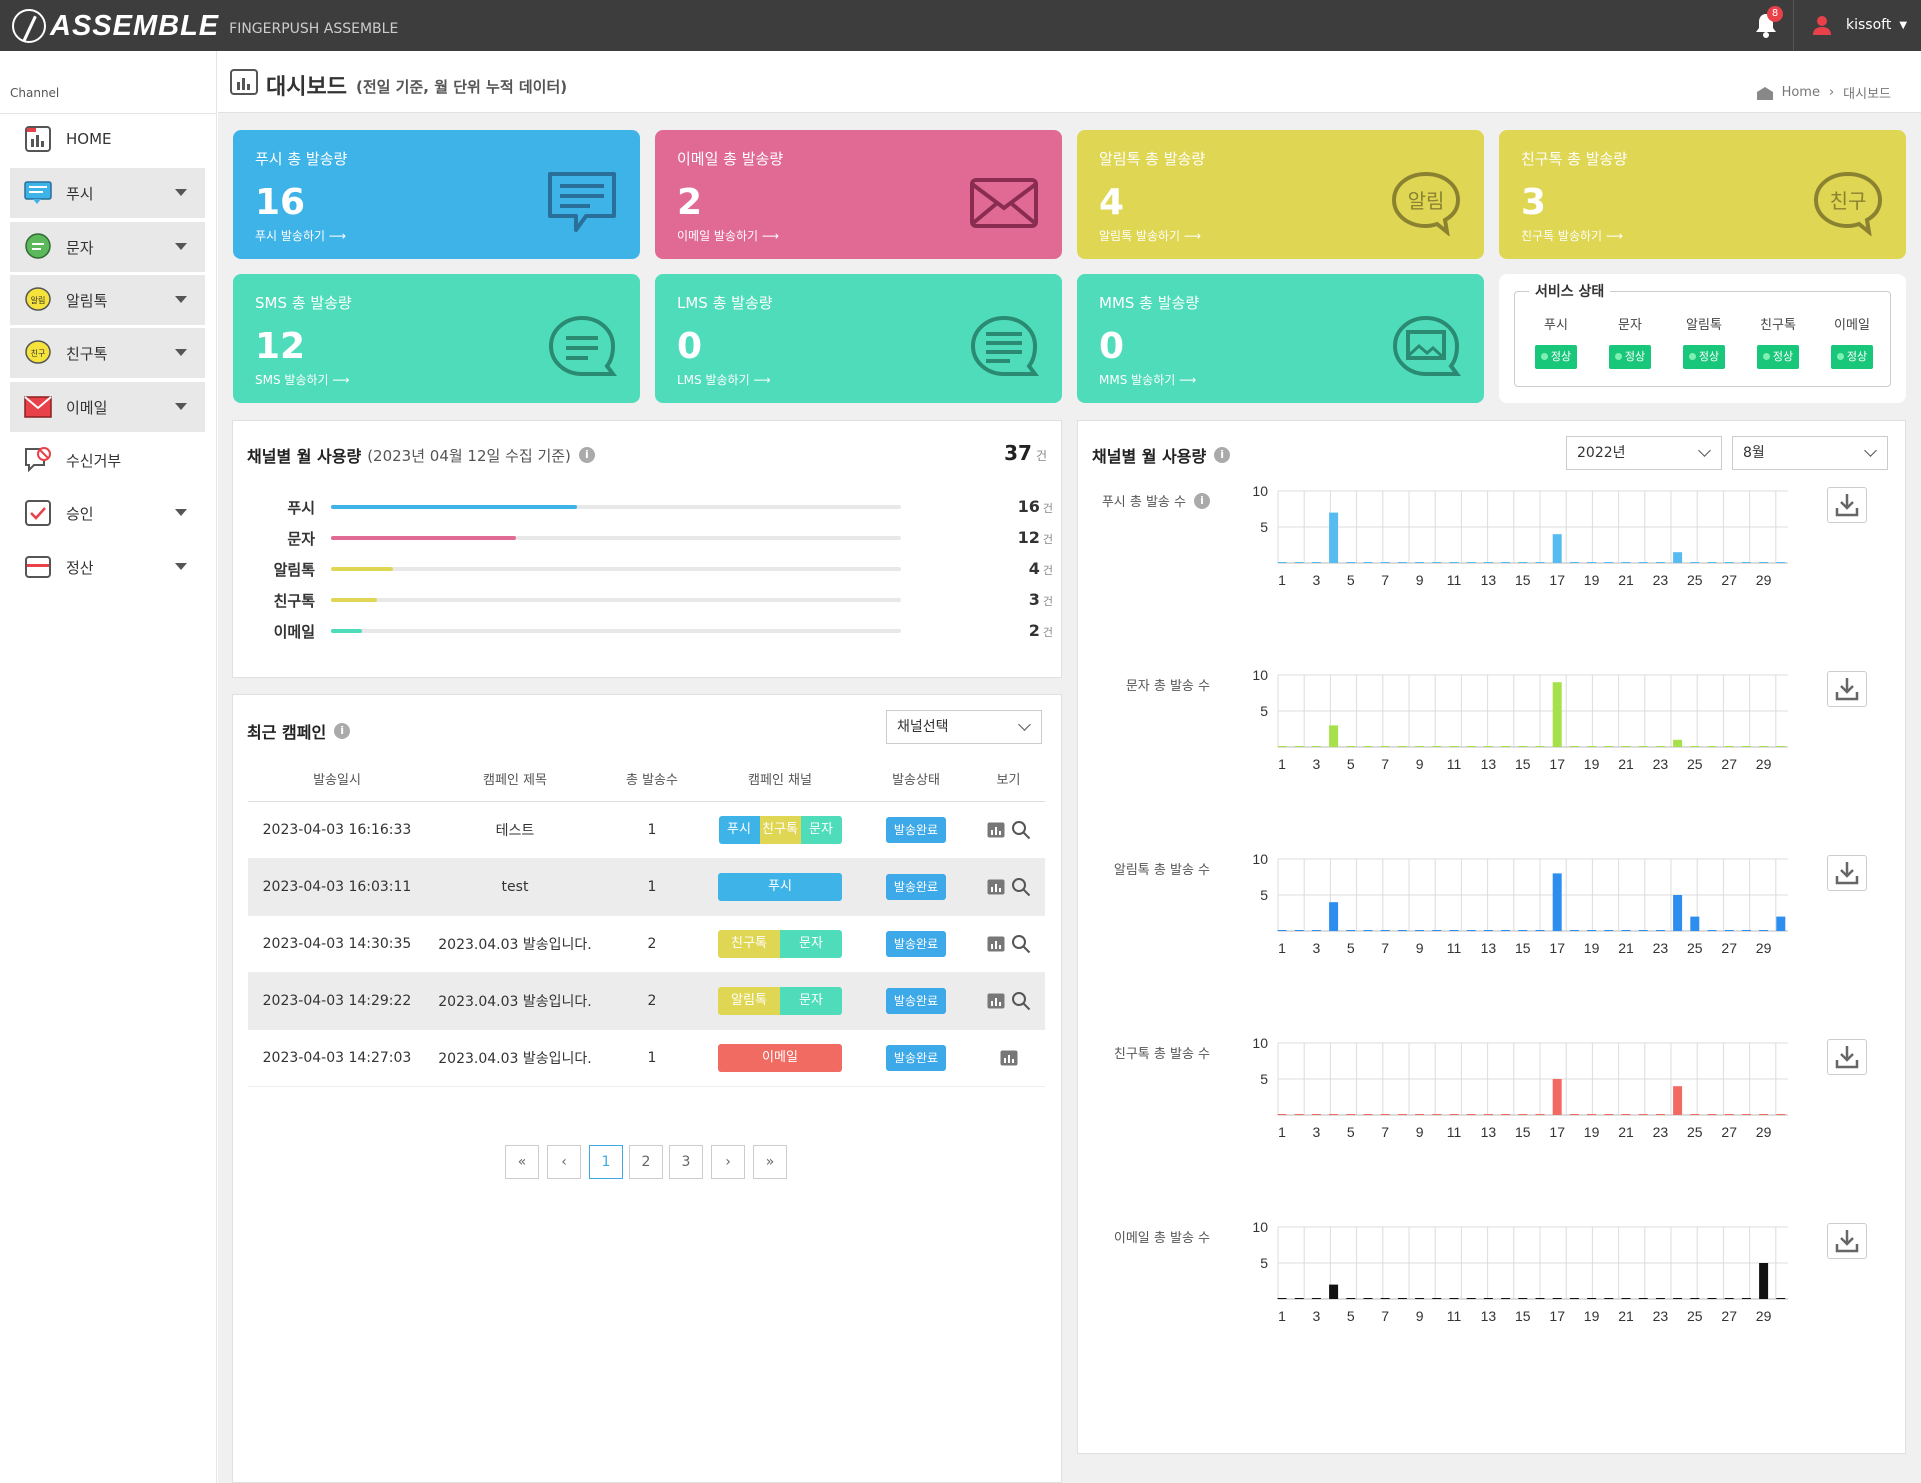  I want to click on channel-select: 채널선택, so click(964, 727).